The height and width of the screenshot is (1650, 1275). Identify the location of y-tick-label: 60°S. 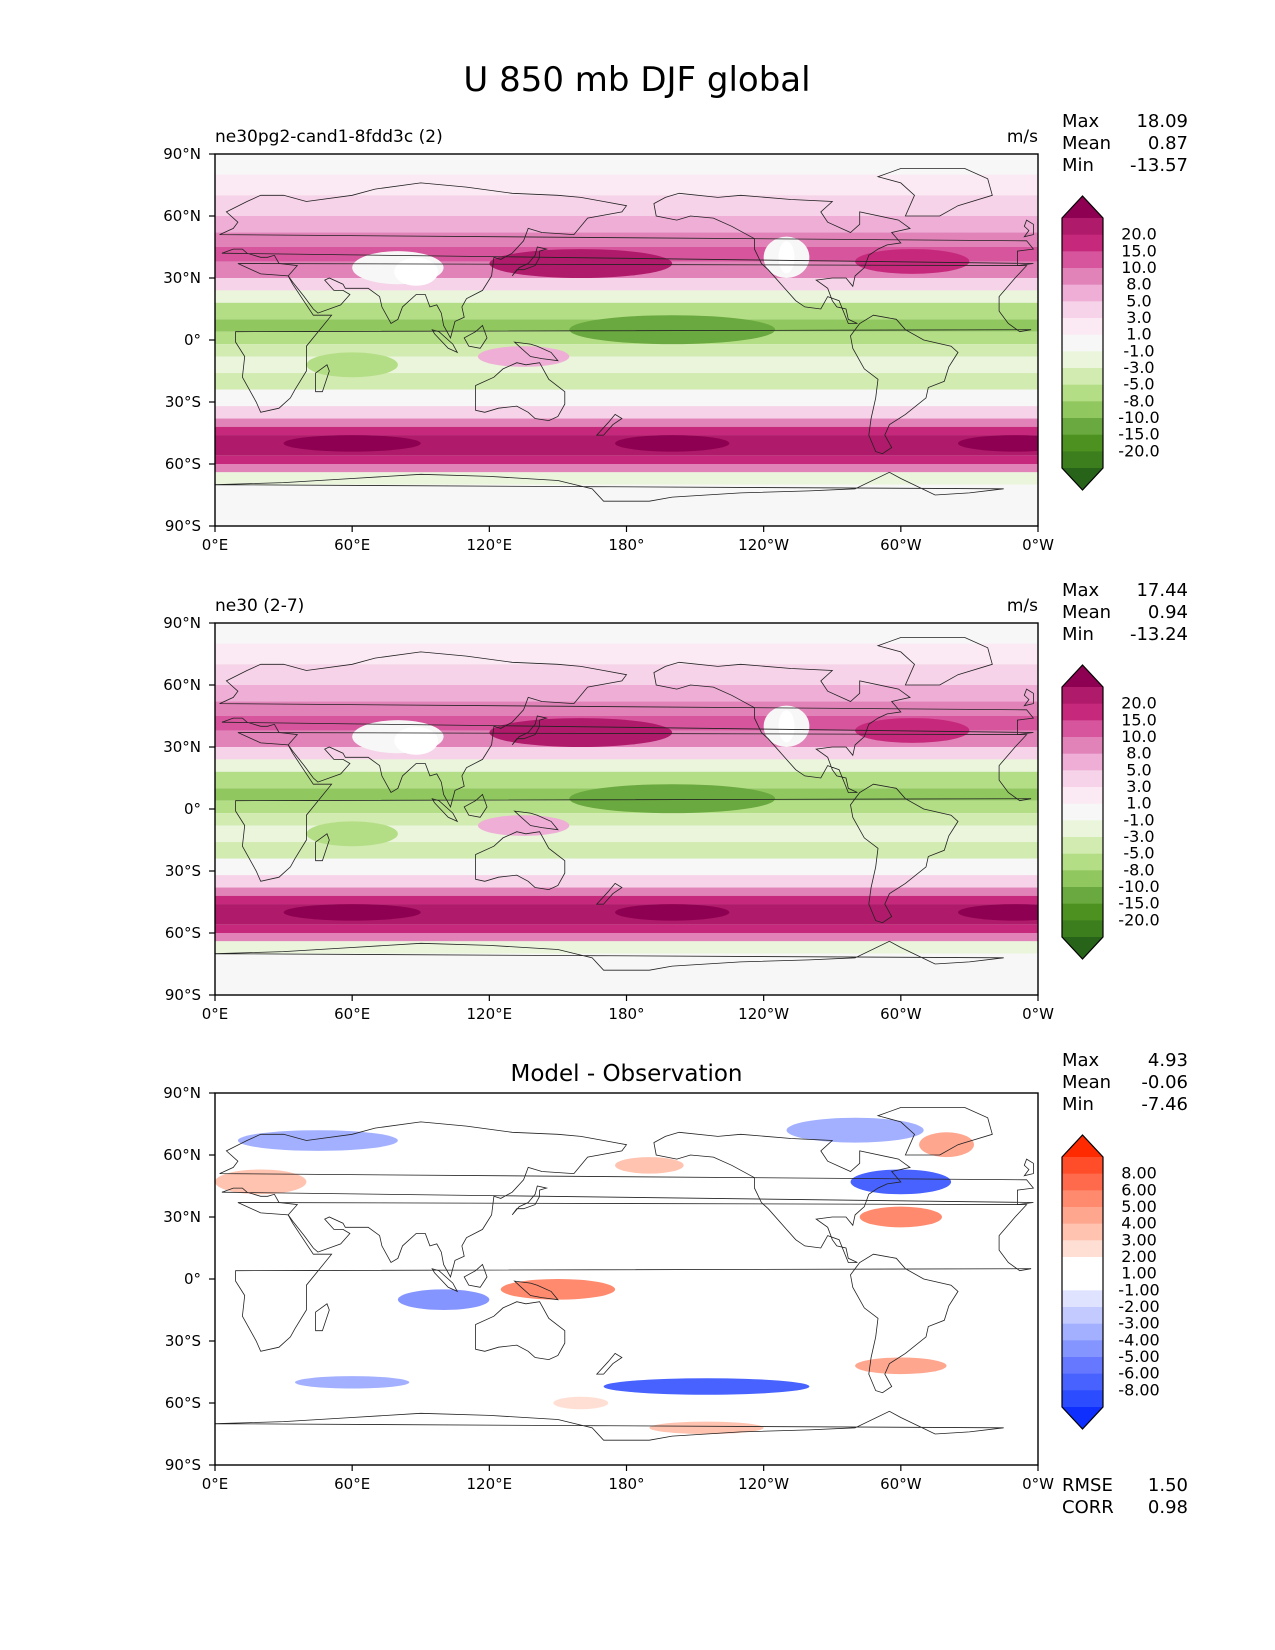
(183, 1403).